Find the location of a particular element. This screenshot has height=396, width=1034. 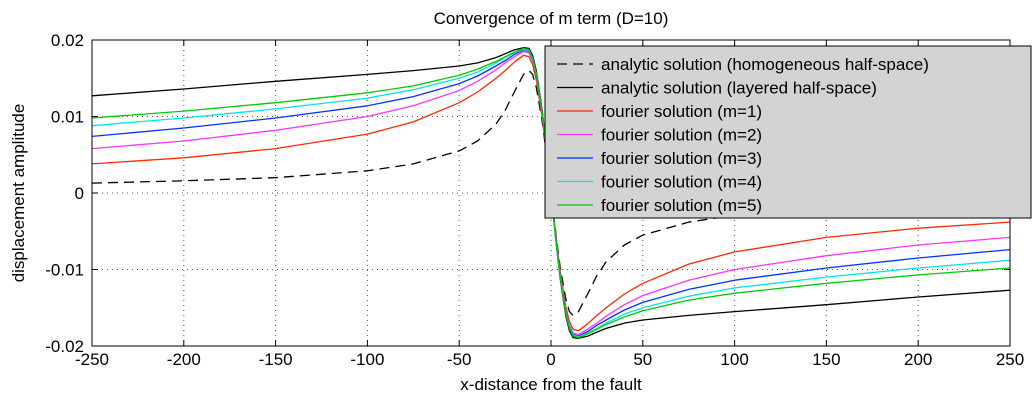

legend-label: fourier solution (m=2) is located at coordinates (681, 135).